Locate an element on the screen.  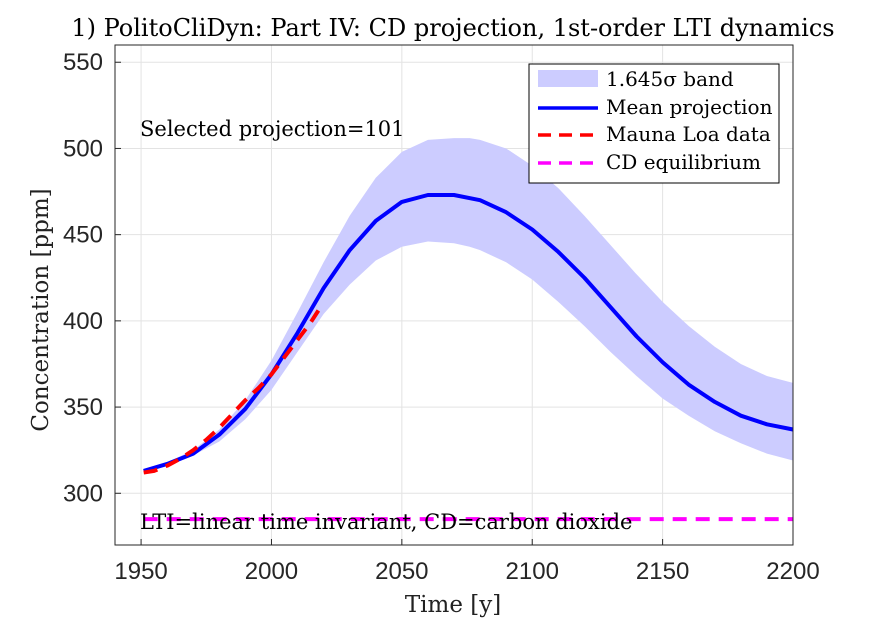
y-tick-label-550: 550 is located at coordinates (83, 62).